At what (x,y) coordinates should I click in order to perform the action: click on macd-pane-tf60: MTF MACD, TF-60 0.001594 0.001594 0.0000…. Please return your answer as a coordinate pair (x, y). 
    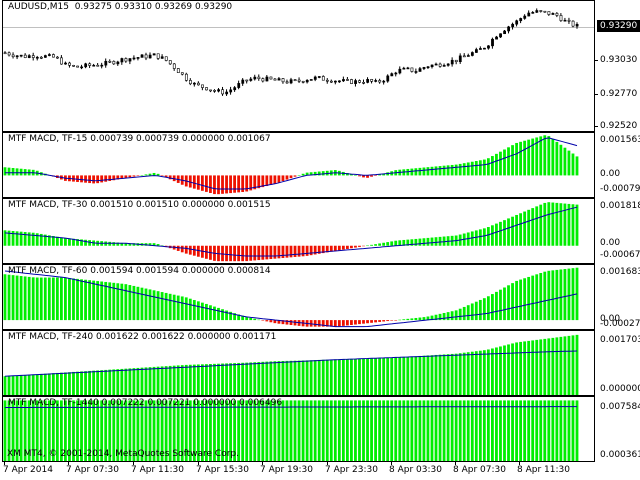
    Looking at the image, I should click on (320, 297).